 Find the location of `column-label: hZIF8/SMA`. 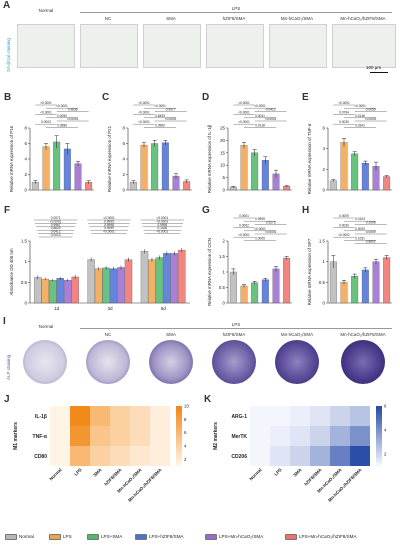

column-label: hZIF8/SMA is located at coordinates (113, 477).